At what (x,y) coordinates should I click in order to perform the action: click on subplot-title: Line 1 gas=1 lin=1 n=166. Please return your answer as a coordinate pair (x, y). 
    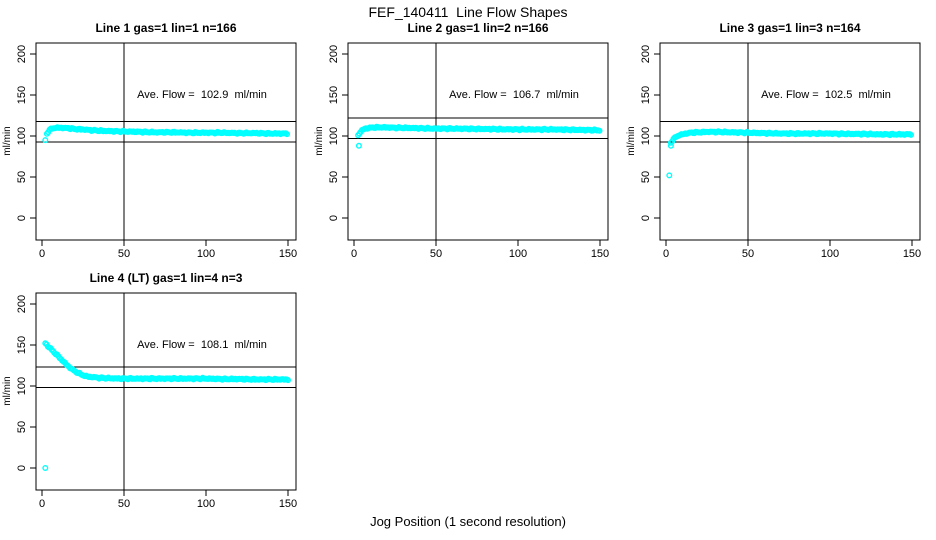
    Looking at the image, I should click on (165, 28).